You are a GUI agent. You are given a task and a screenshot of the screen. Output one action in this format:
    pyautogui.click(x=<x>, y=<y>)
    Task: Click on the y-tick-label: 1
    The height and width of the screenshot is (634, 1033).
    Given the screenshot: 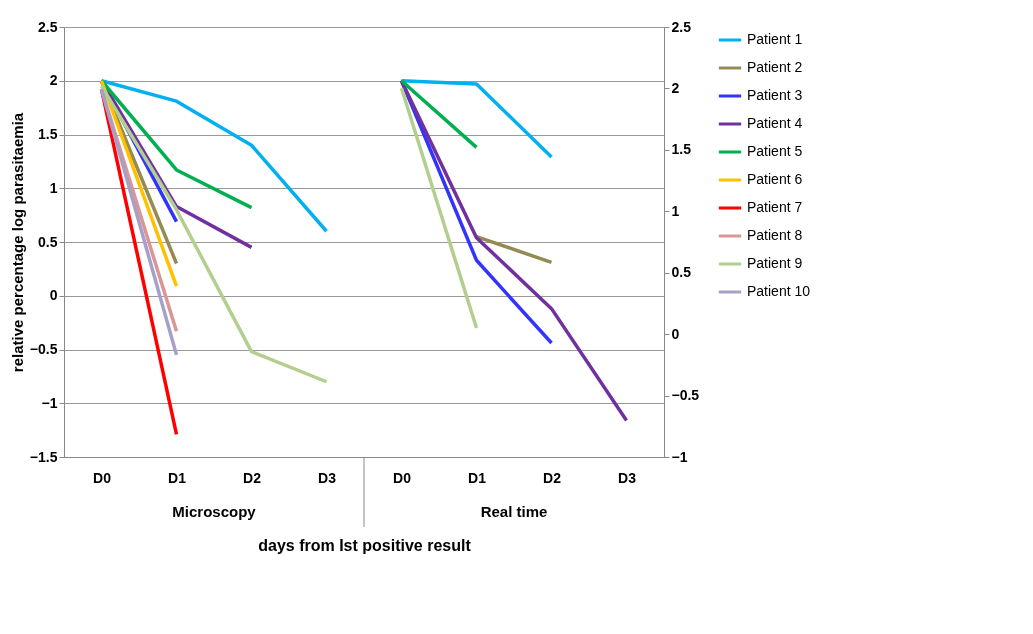 What is the action you would take?
    pyautogui.click(x=53, y=187)
    